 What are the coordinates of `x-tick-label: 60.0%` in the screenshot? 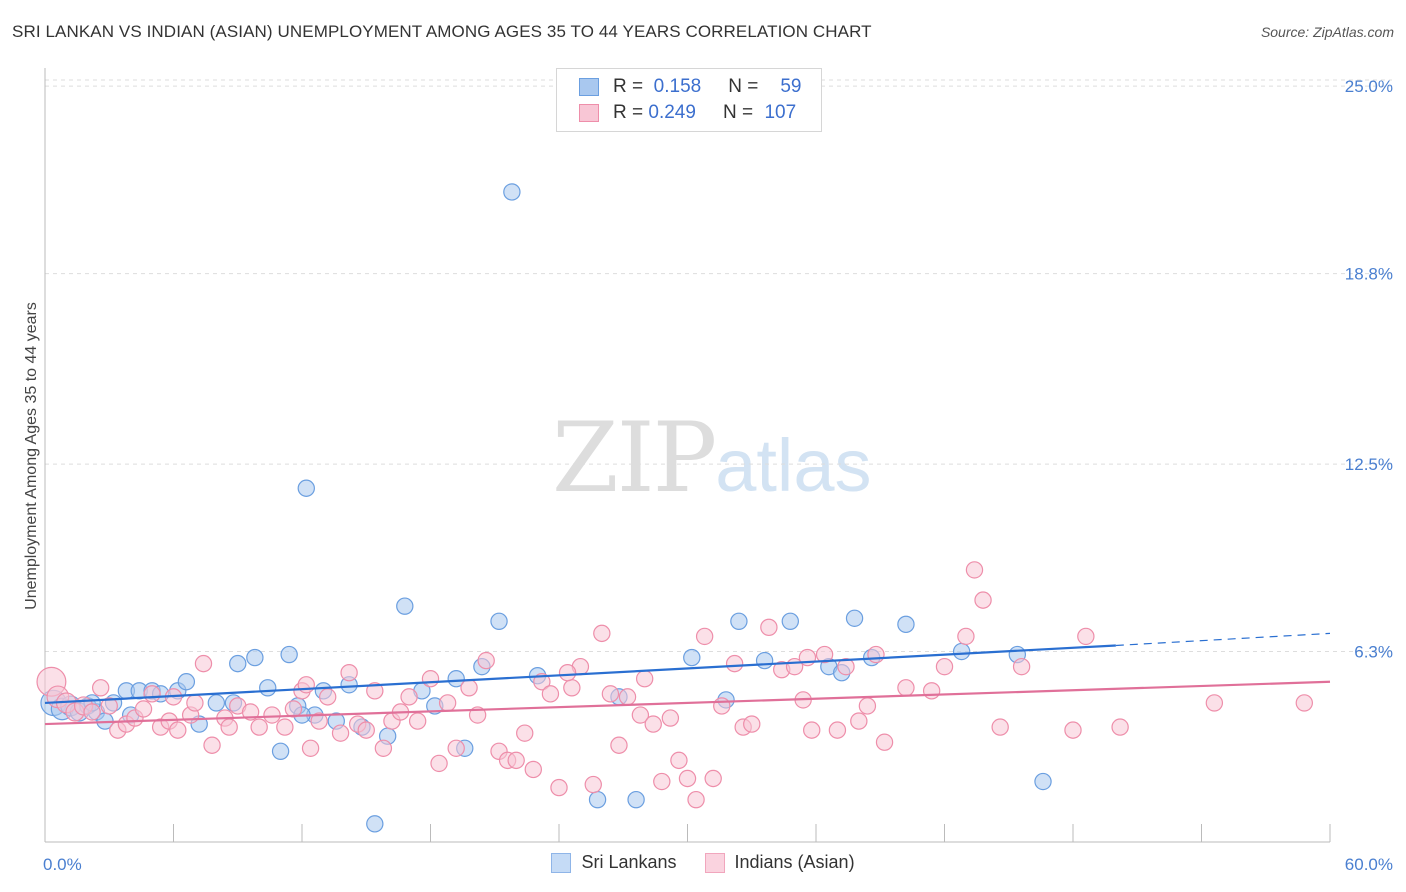 It's located at (1369, 864).